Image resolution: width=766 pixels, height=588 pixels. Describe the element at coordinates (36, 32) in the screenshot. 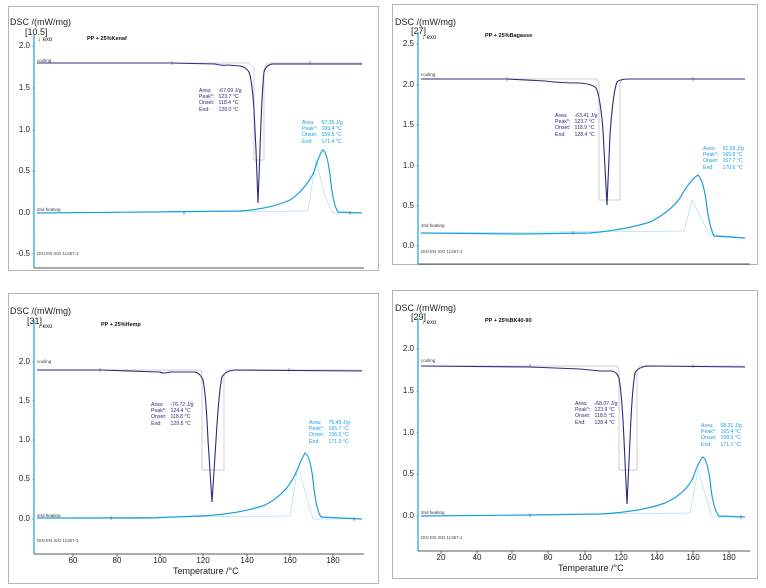

I see `scale-factor: [10.5]` at that location.